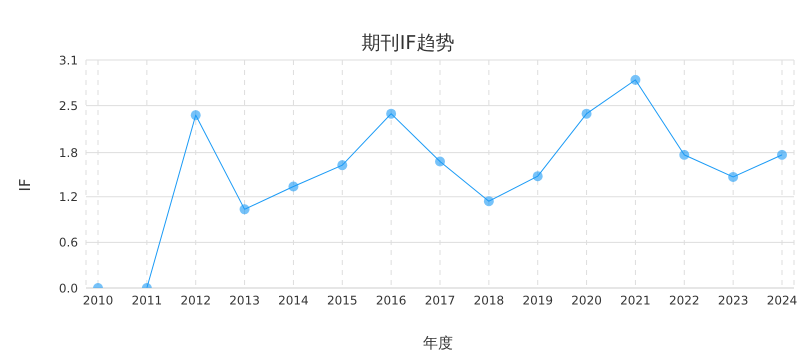 This screenshot has width=810, height=360. I want to click on y-tick-label: 1.2, so click(68, 197).